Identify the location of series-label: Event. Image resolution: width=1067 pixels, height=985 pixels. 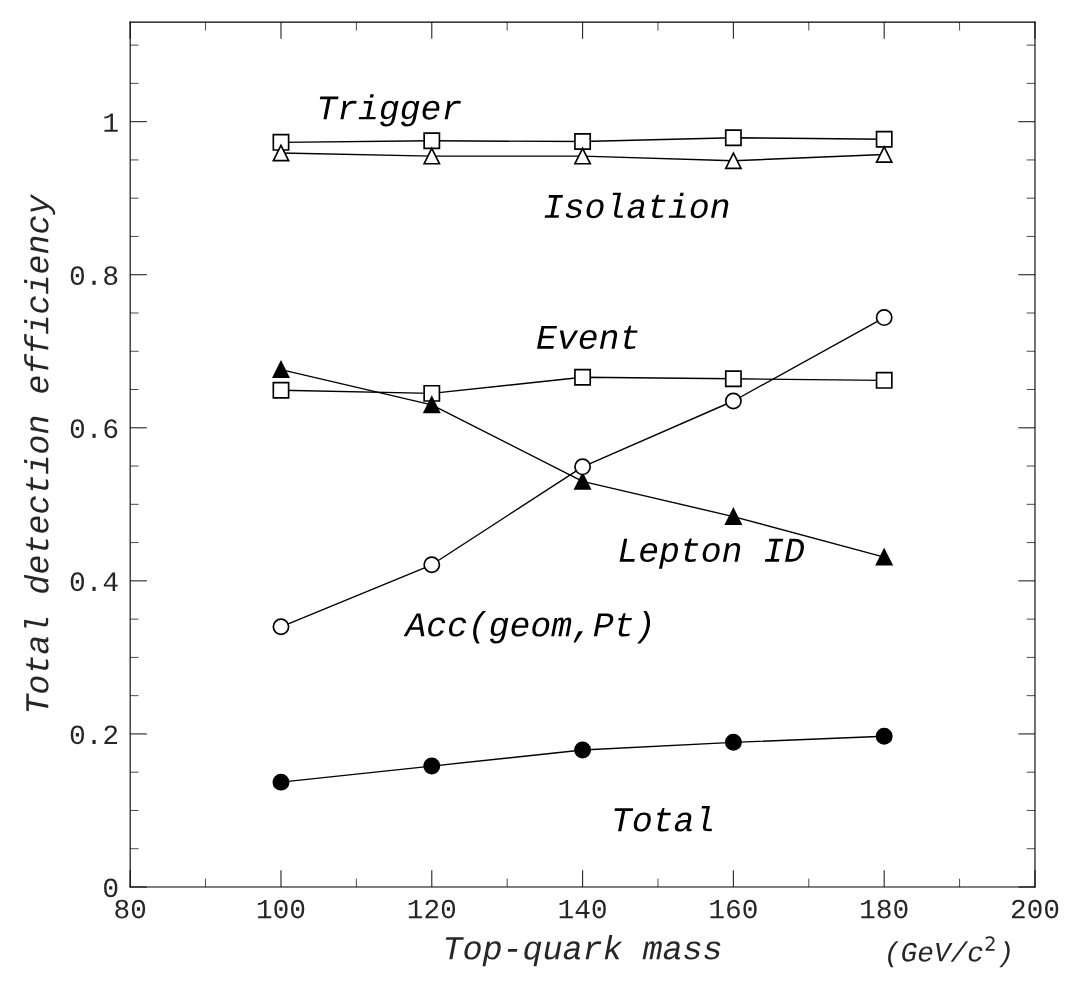
(587, 337).